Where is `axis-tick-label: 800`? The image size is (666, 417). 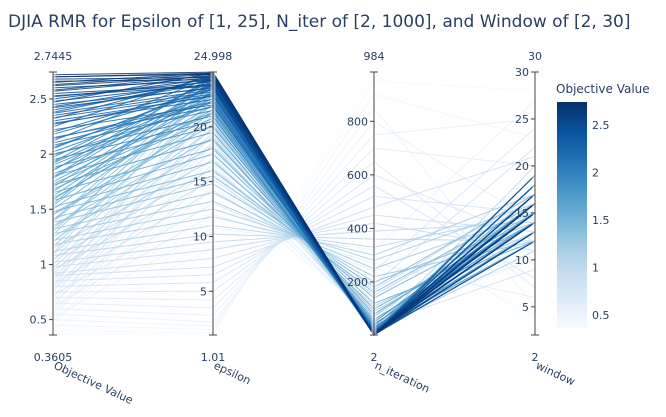
axis-tick-label: 800 is located at coordinates (357, 121).